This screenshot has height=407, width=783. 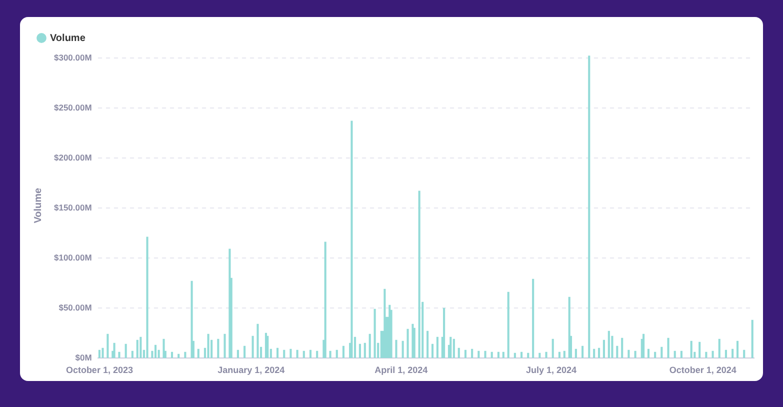 I want to click on y-tick-label: $200.00M, so click(x=73, y=157).